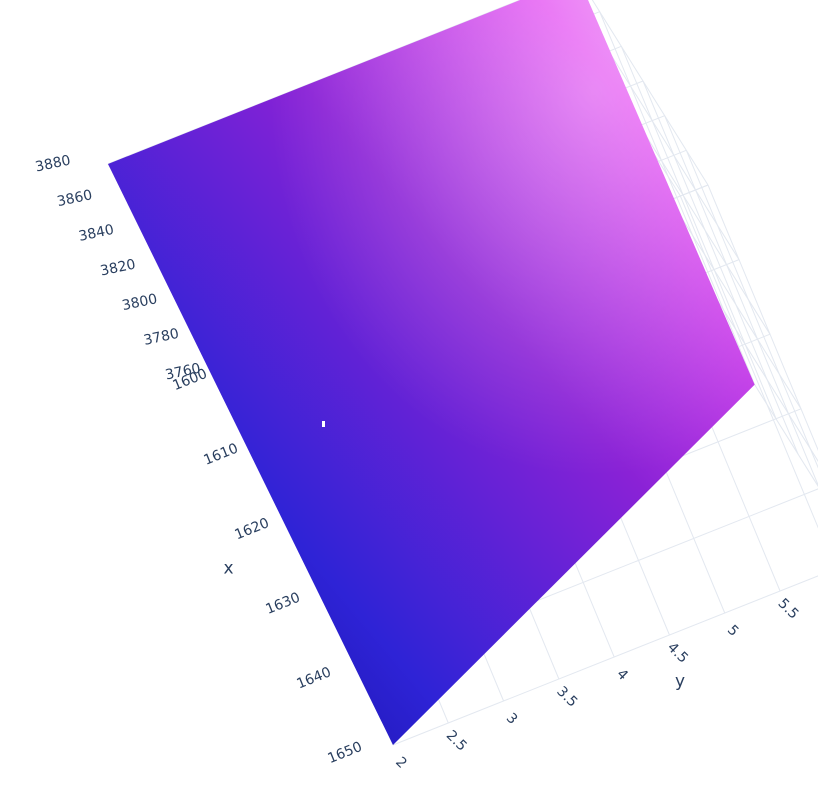  Describe the element at coordinates (677, 652) in the screenshot. I see `y-tick-label: 4.5` at that location.